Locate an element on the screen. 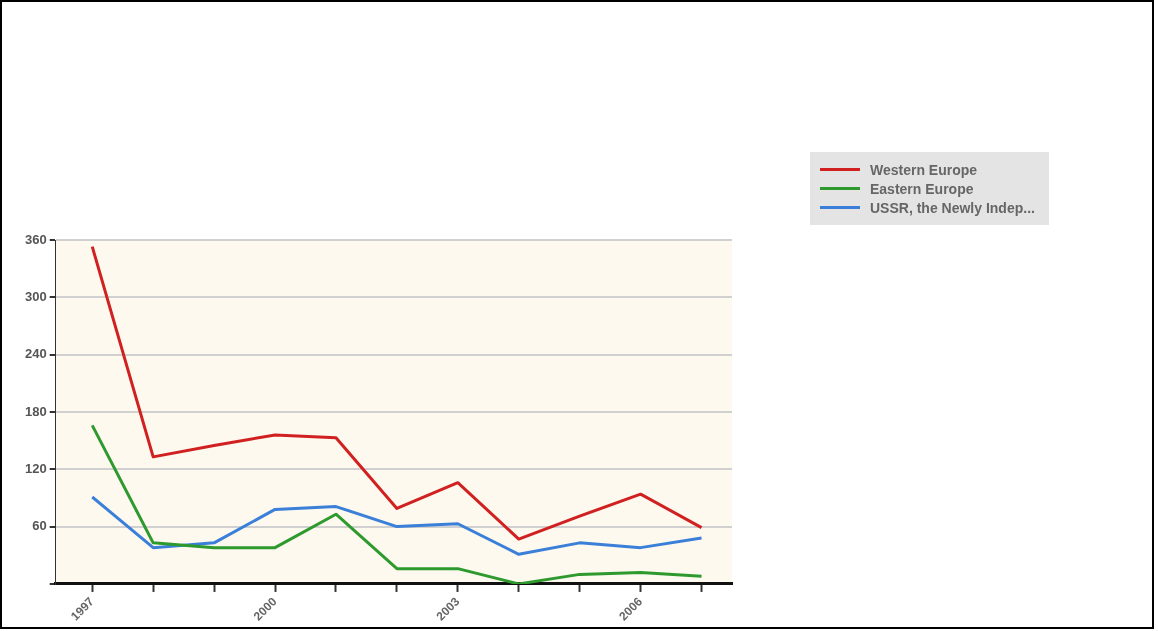  y-tick-label: 180 is located at coordinates (35, 411).